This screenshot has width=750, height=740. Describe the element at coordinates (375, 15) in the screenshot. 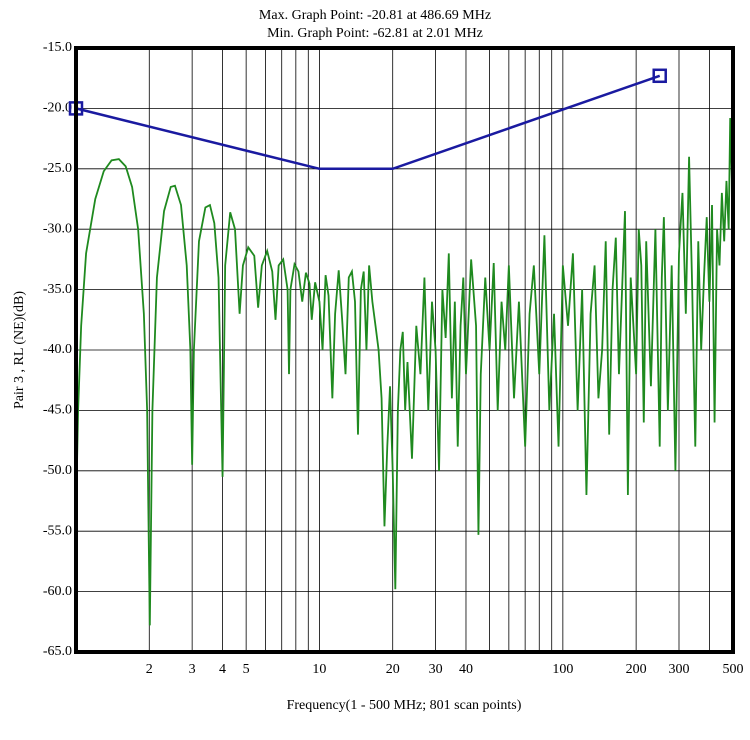

I see `chart-title-line: Max. Graph Point: -20.81 at 486.69 MHz` at that location.